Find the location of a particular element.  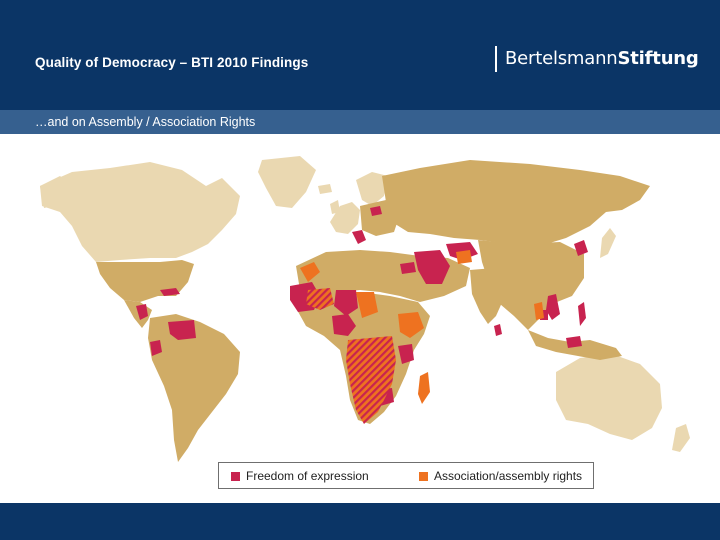

ecuador is located at coordinates (156, 348).